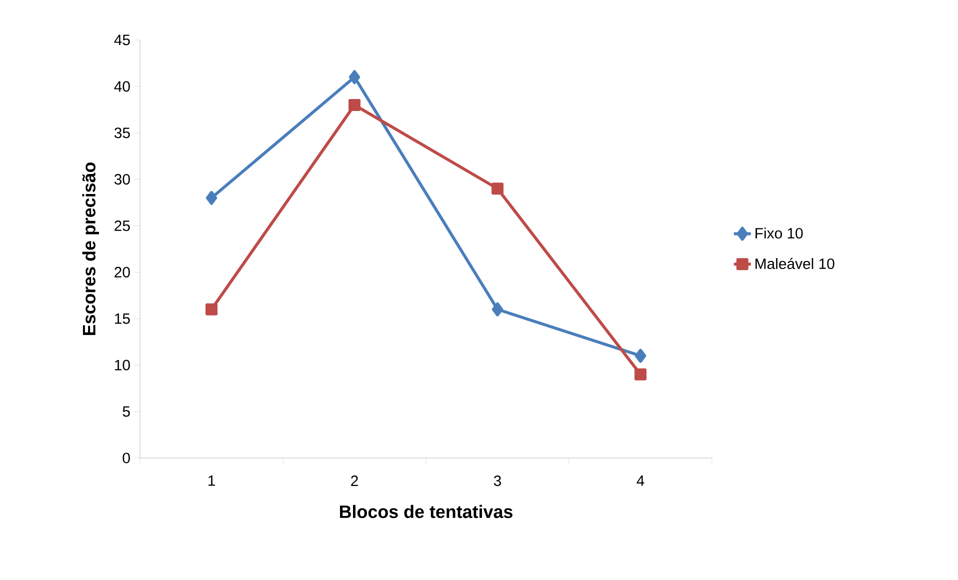  Describe the element at coordinates (122, 86) in the screenshot. I see `y-tick-label: 40` at that location.